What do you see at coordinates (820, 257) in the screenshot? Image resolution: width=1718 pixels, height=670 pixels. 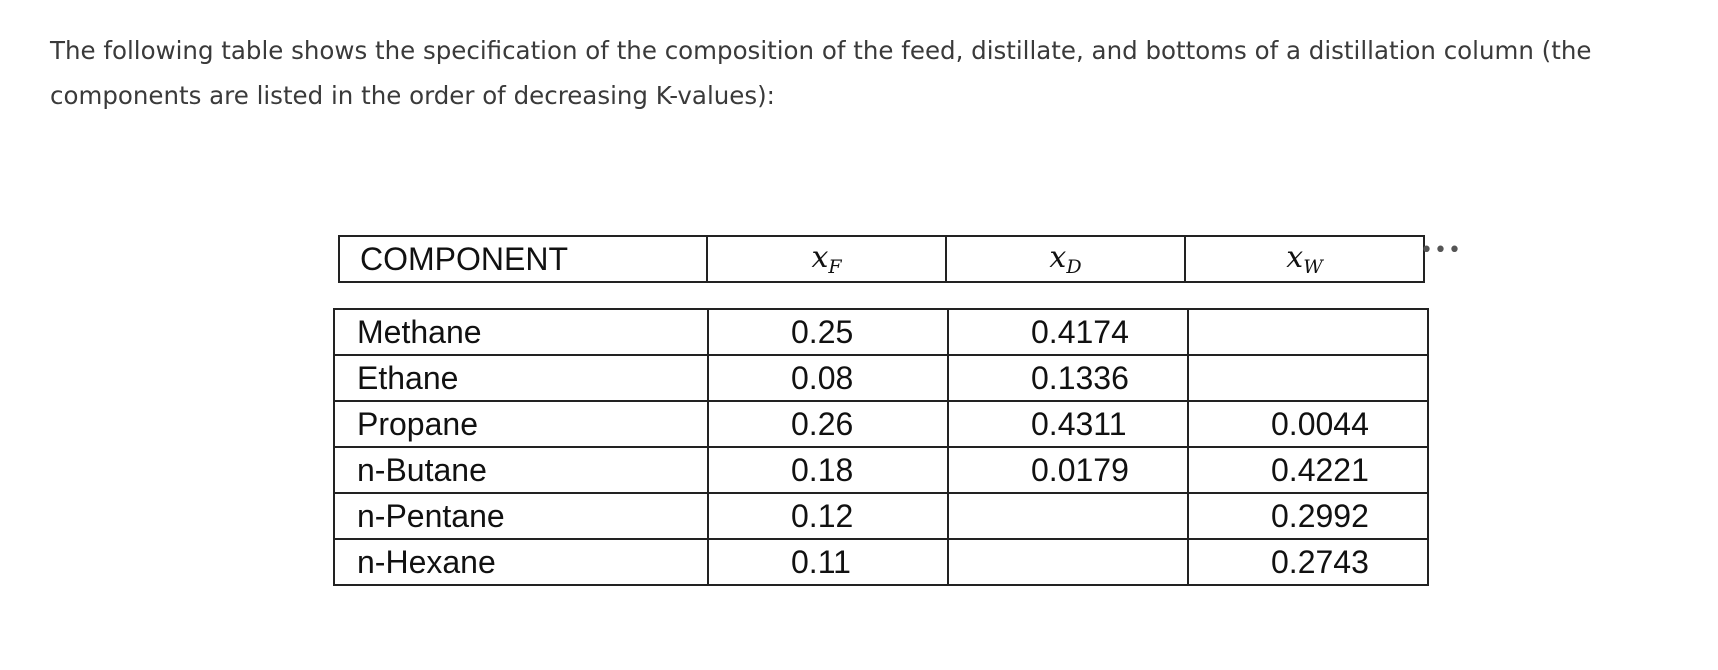 I see `header-xf-base: x` at bounding box center [820, 257].